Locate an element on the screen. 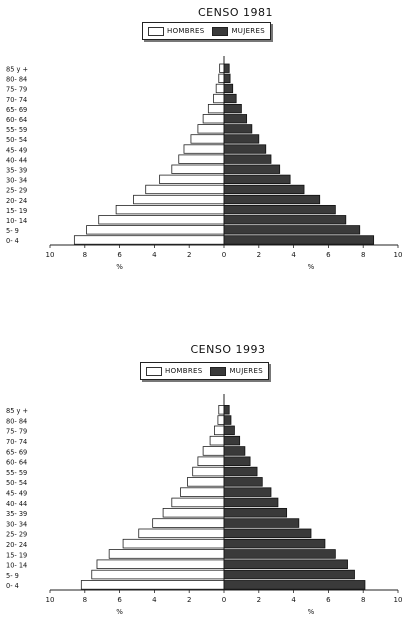 The height and width of the screenshot is (637, 411). chart-title: CENSO 1981 is located at coordinates (235, 12).